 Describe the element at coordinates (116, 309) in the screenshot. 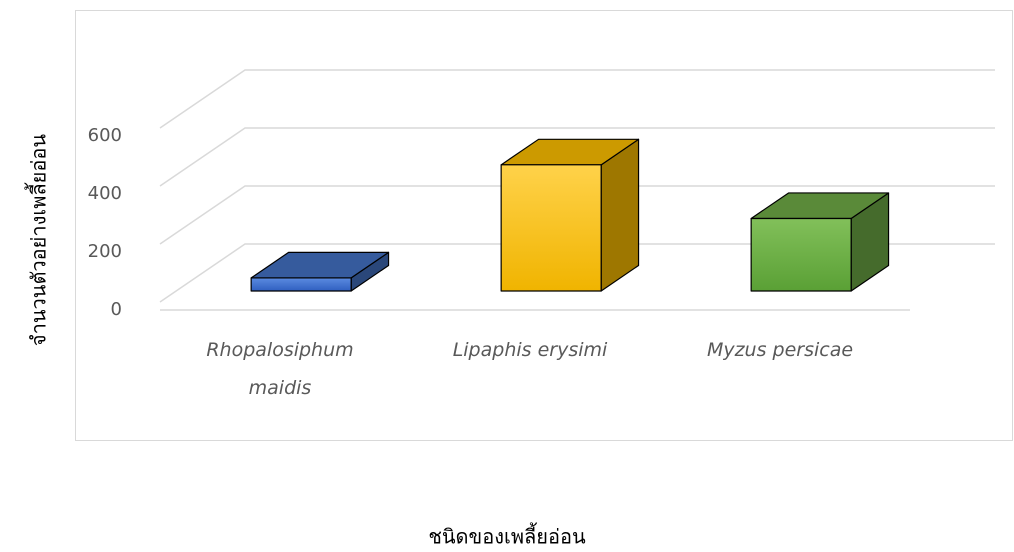

I see `y-tick-label: 0` at that location.